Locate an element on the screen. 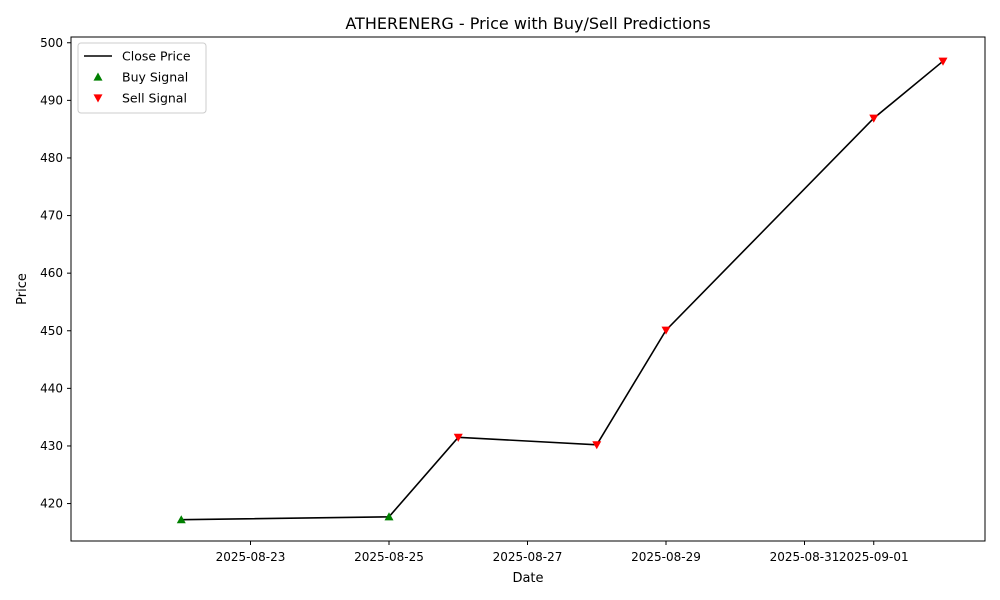 This screenshot has height=600, width=1000. legend-box is located at coordinates (142, 78).